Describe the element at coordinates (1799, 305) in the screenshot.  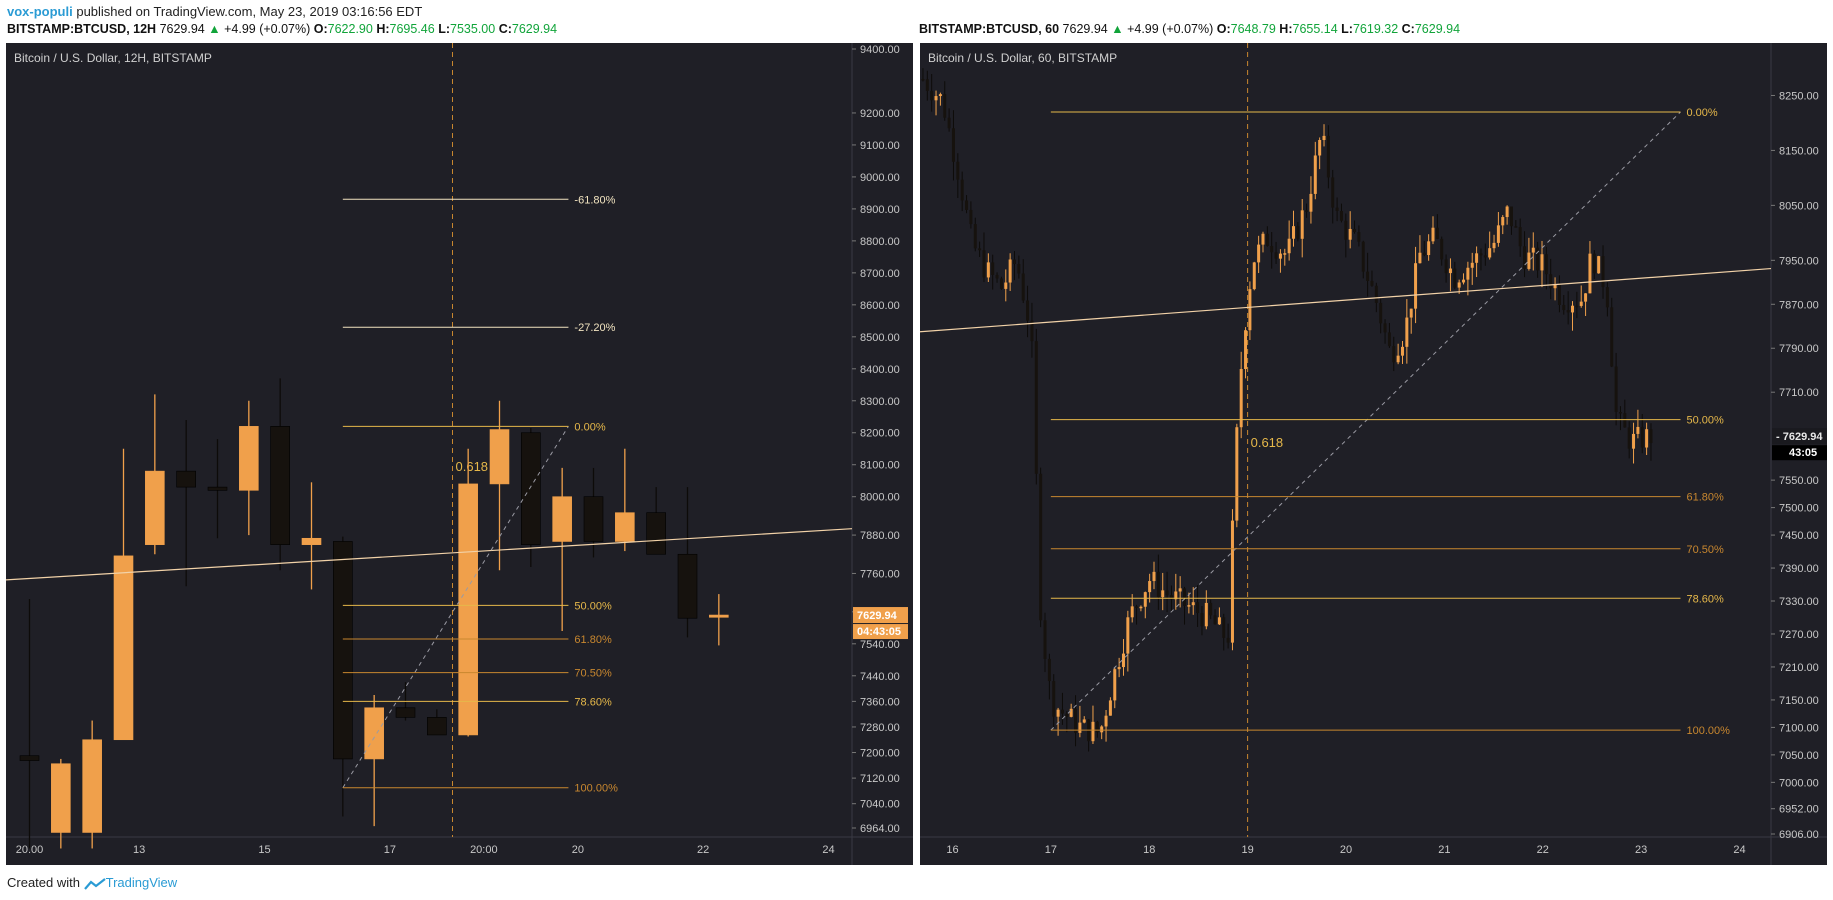
I see `y-tick-label: 7870.00` at that location.